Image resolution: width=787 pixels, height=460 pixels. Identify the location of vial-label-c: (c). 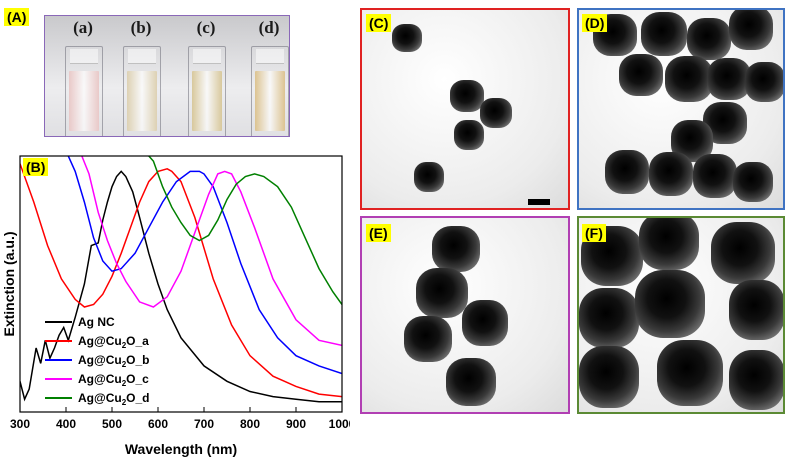
(206, 27).